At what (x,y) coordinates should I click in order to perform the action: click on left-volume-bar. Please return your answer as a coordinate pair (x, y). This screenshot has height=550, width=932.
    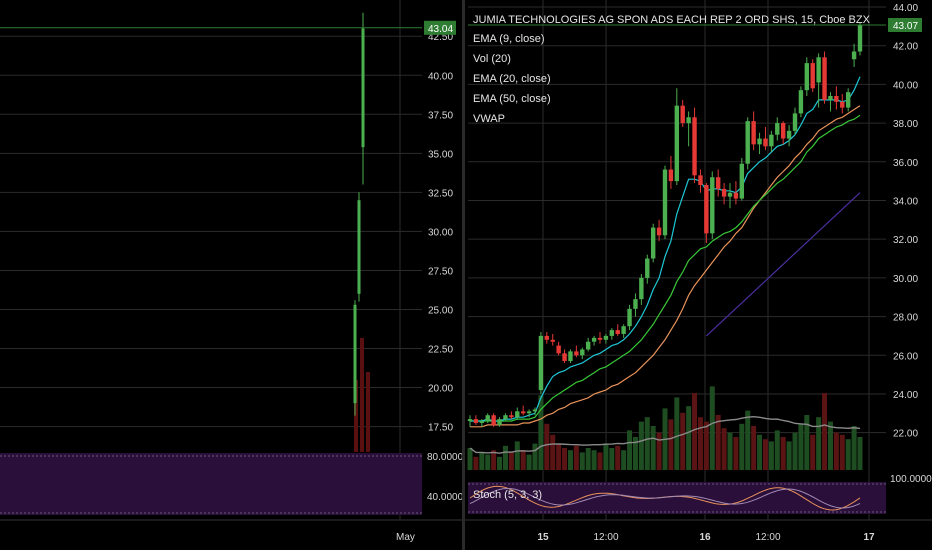
    Looking at the image, I should click on (362, 395).